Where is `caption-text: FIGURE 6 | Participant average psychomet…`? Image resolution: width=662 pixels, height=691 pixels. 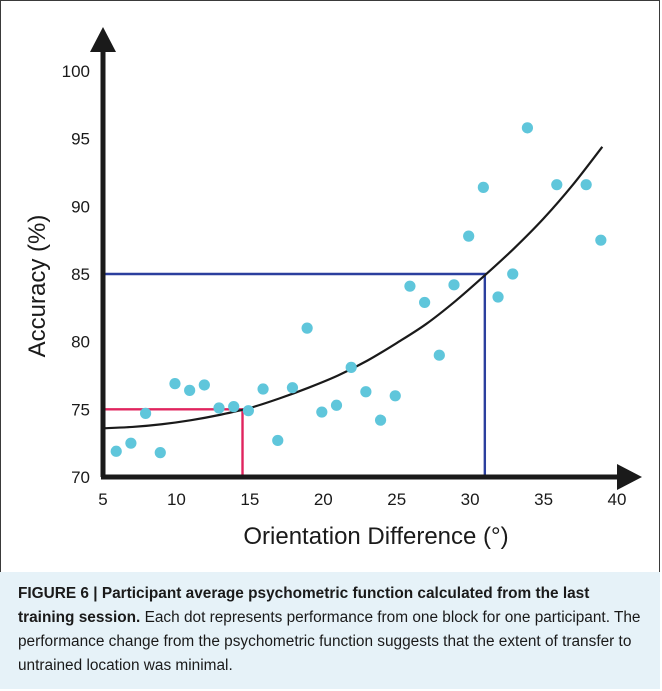
caption-text: FIGURE 6 | Participant average psychomet… is located at coordinates (332, 630).